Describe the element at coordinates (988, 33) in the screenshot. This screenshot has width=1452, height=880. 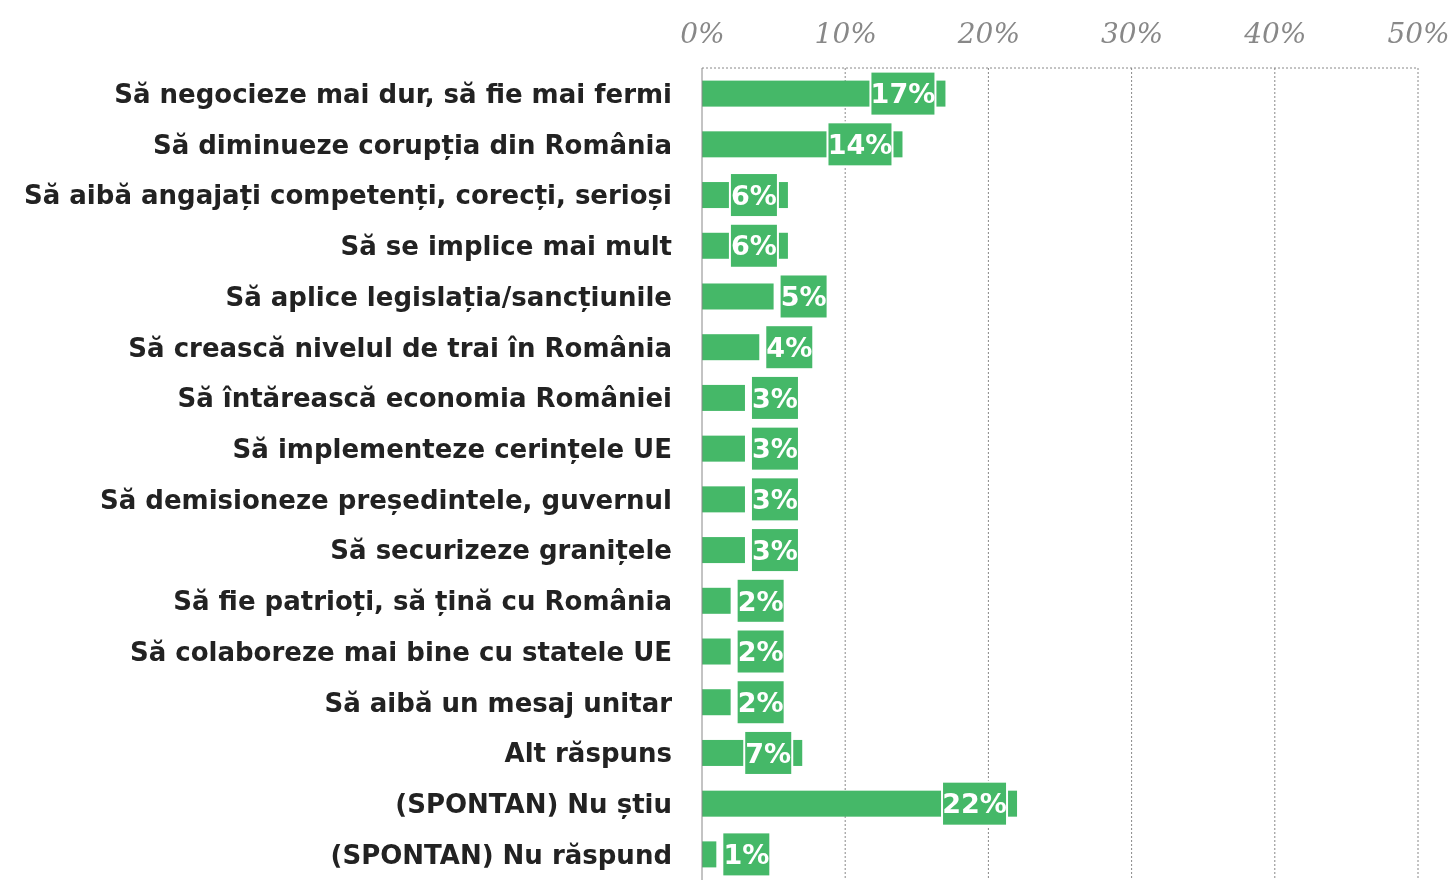
I see `x-tick-label: 20%` at that location.